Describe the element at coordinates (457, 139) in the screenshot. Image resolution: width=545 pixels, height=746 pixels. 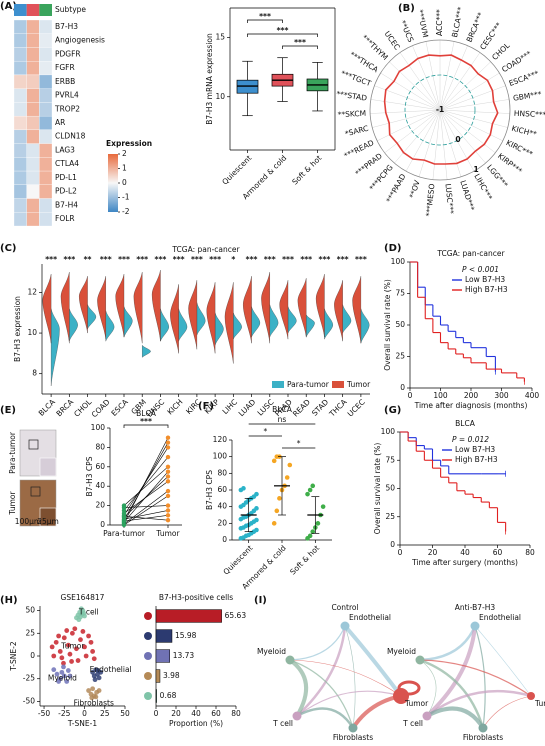
I see `radar-tick-label: 0` at that location.